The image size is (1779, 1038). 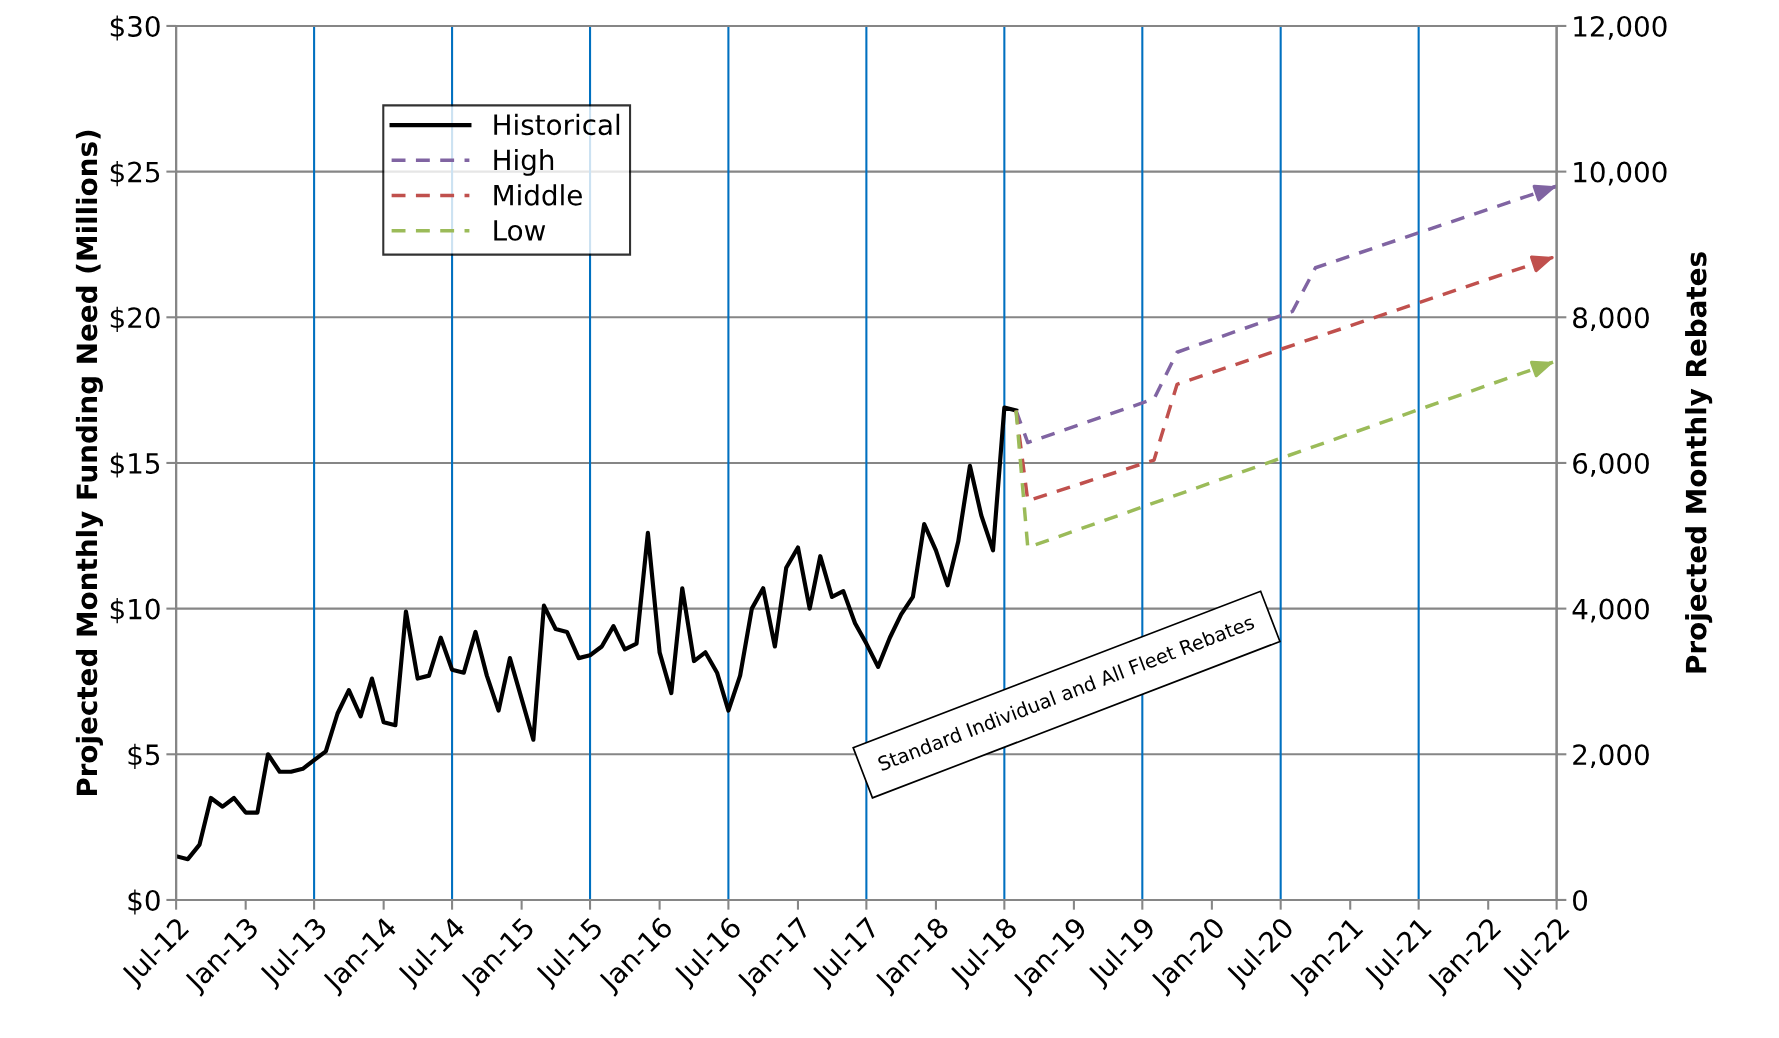 What do you see at coordinates (524, 162) in the screenshot?
I see `legend-label: High` at bounding box center [524, 162].